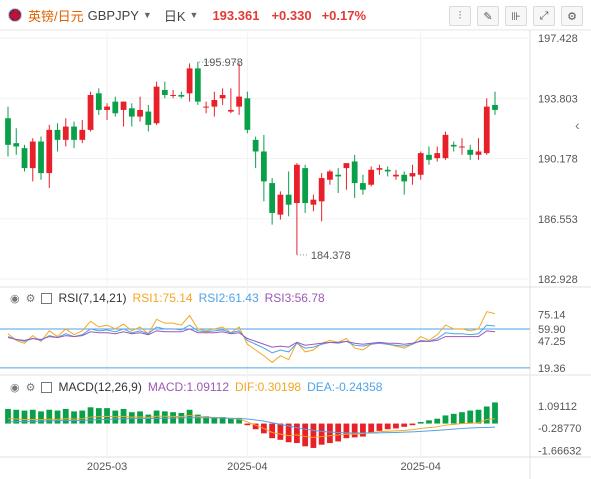 The height and width of the screenshot is (479, 591). What do you see at coordinates (544, 16) in the screenshot?
I see `expand-icon: ⤢` at bounding box center [544, 16].